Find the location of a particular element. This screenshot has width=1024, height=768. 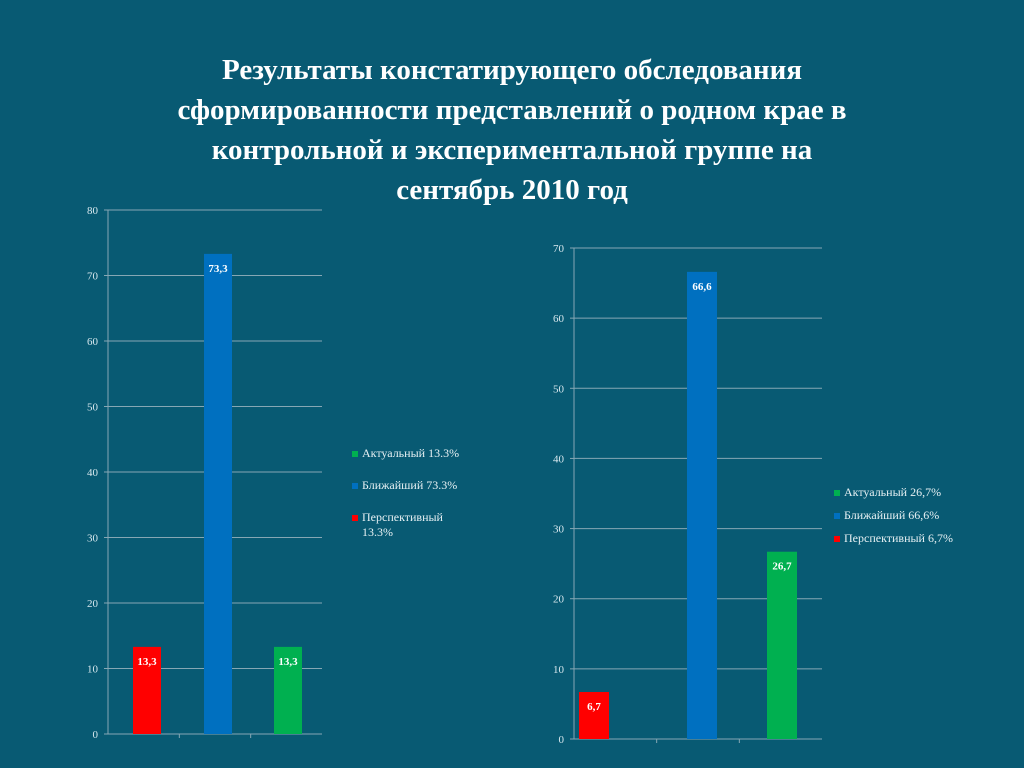

y-tick-label: 80 is located at coordinates (93, 211).